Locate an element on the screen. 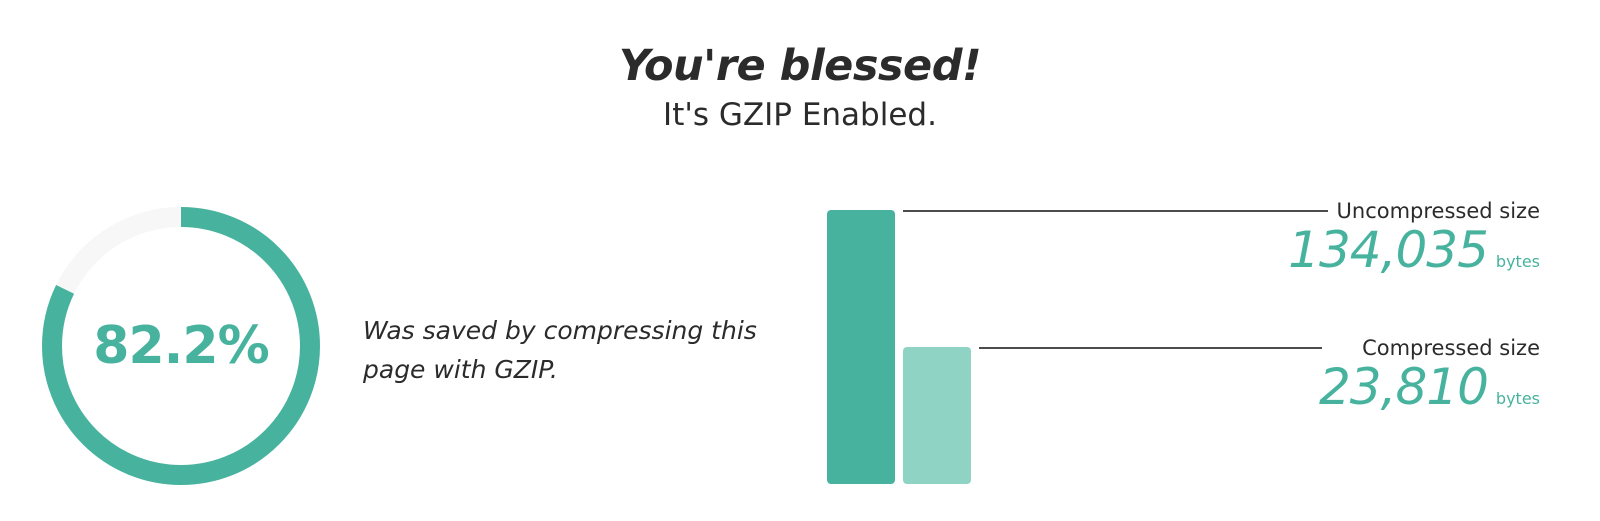  savings-donut: 82.2% is located at coordinates (181, 346).